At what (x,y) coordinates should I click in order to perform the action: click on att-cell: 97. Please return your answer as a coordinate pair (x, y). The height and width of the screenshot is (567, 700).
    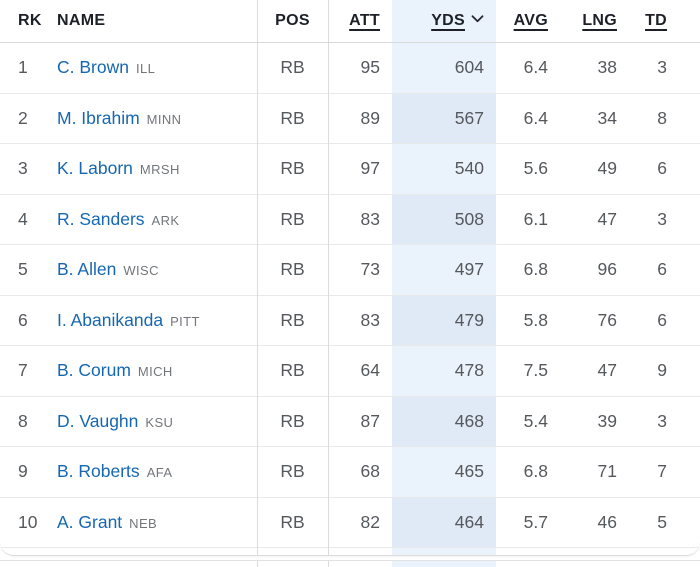
    Looking at the image, I should click on (360, 168).